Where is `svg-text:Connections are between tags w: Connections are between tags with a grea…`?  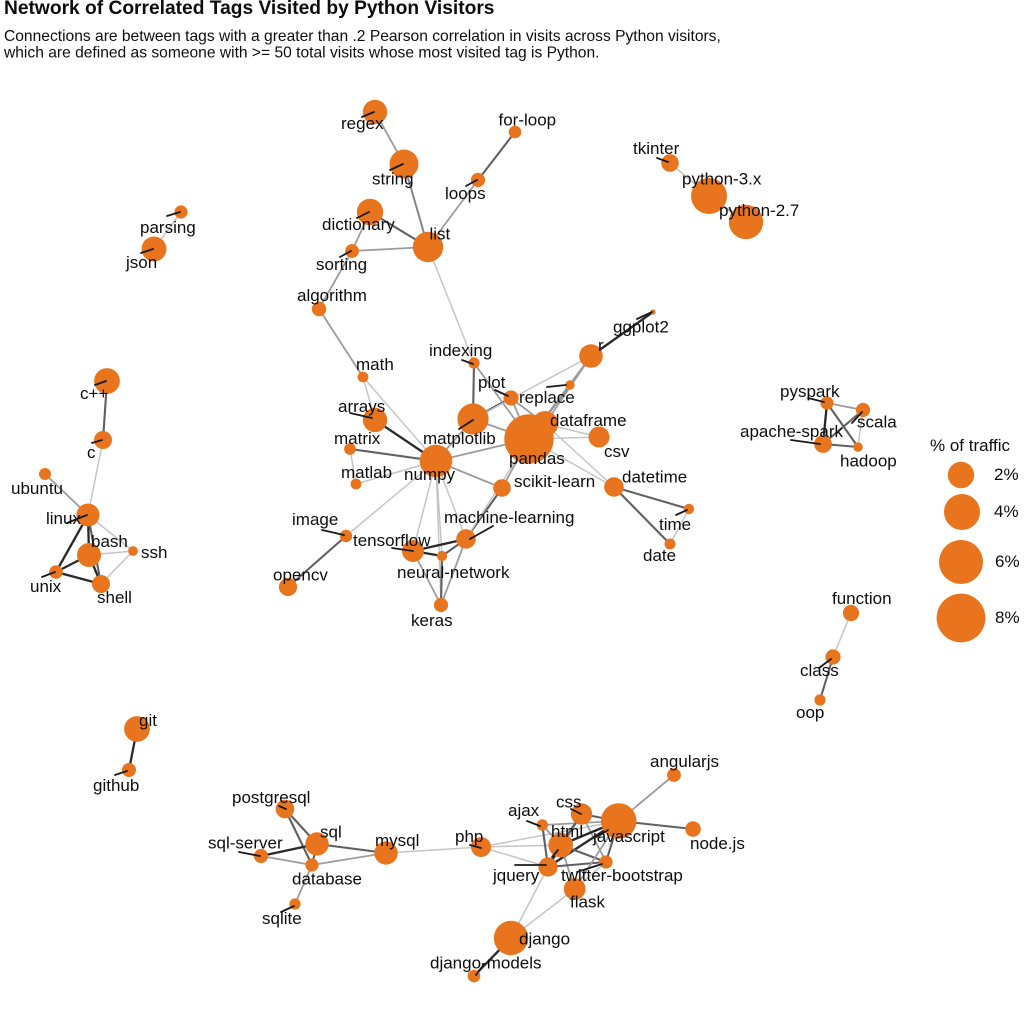
svg-text:Connections are between tags w: Connections are between tags with a grea… is located at coordinates (362, 36).